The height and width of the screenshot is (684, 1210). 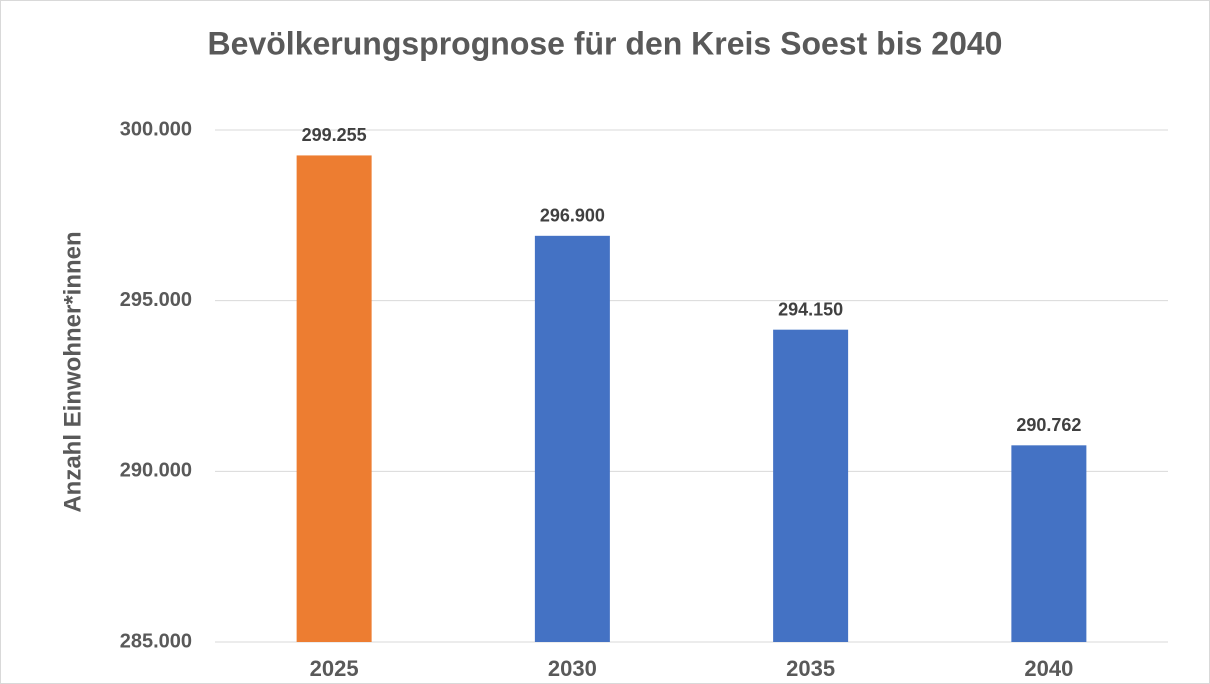 I want to click on x-tick-label: 2030, so click(x=572, y=668).